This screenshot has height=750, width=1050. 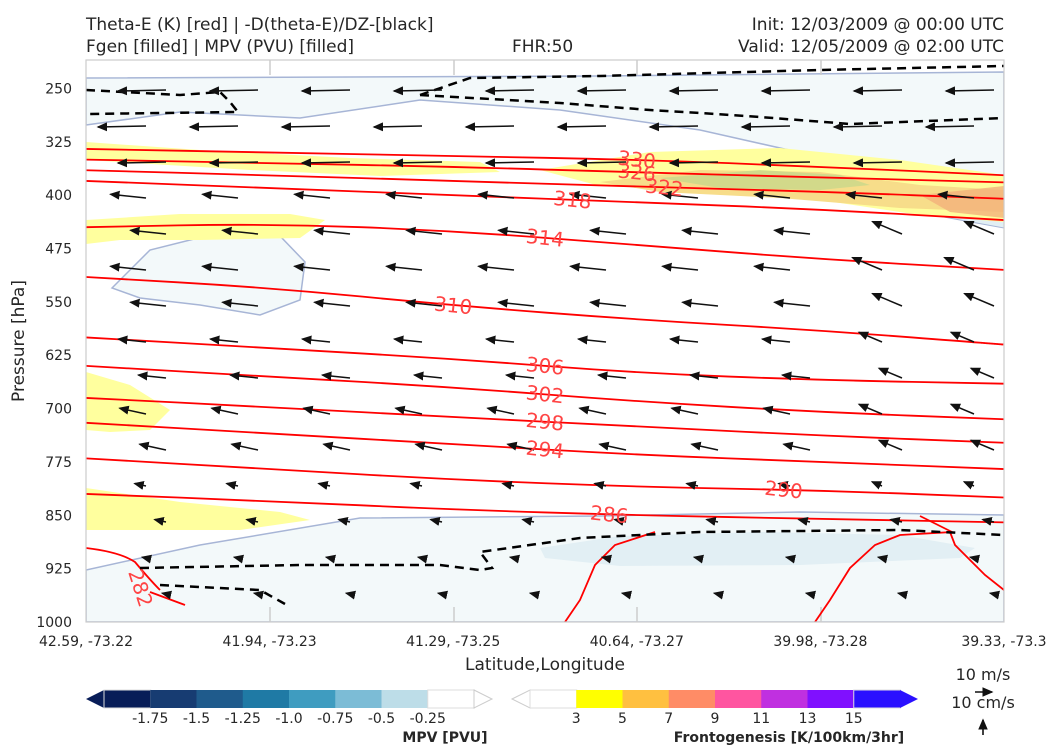 I want to click on colorbar-tick-label: 5, so click(x=622, y=719).